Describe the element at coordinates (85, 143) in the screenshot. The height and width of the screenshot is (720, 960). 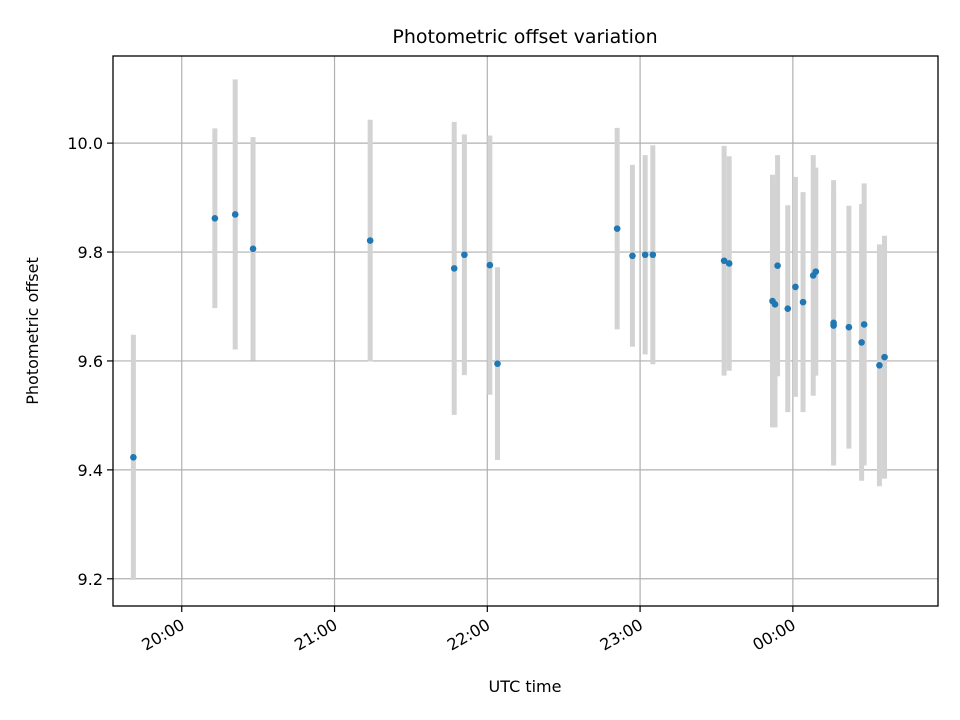
I see `y-tick-label: 10.0` at that location.